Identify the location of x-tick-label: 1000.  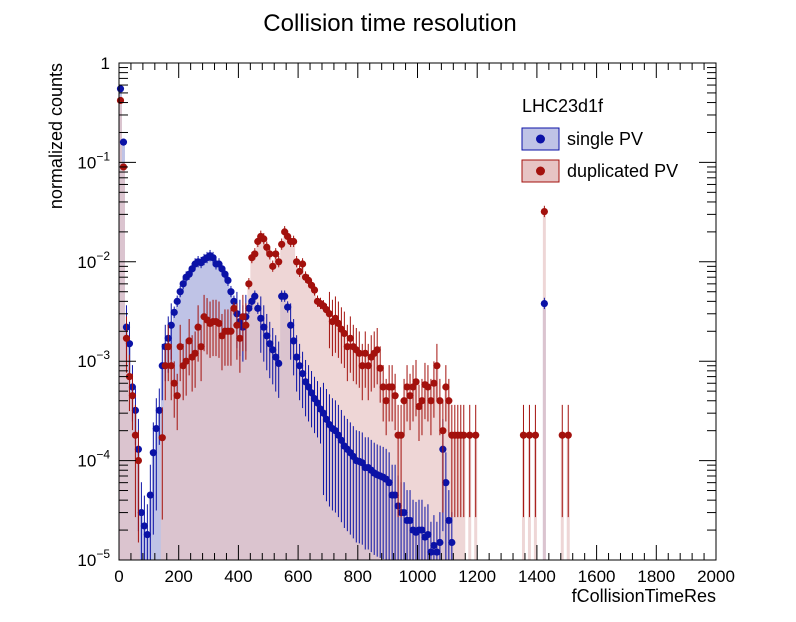
(418, 576).